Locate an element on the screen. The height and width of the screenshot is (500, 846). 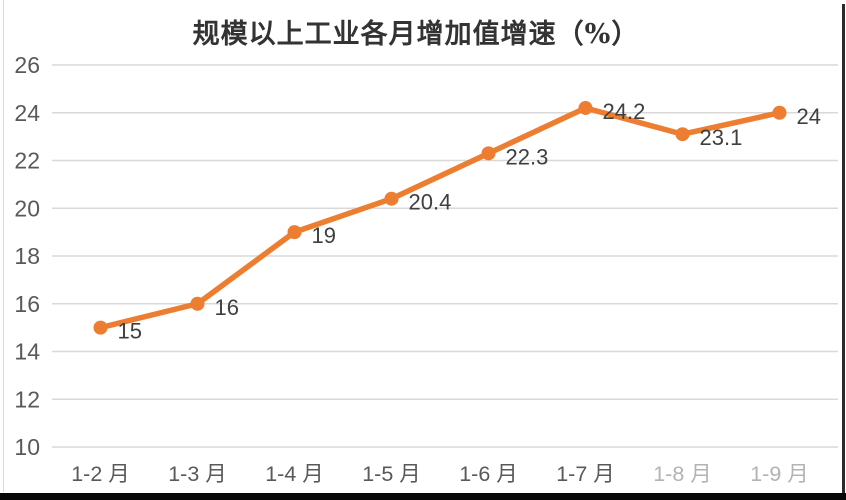
data-point-label: 15 is located at coordinates (130, 331).